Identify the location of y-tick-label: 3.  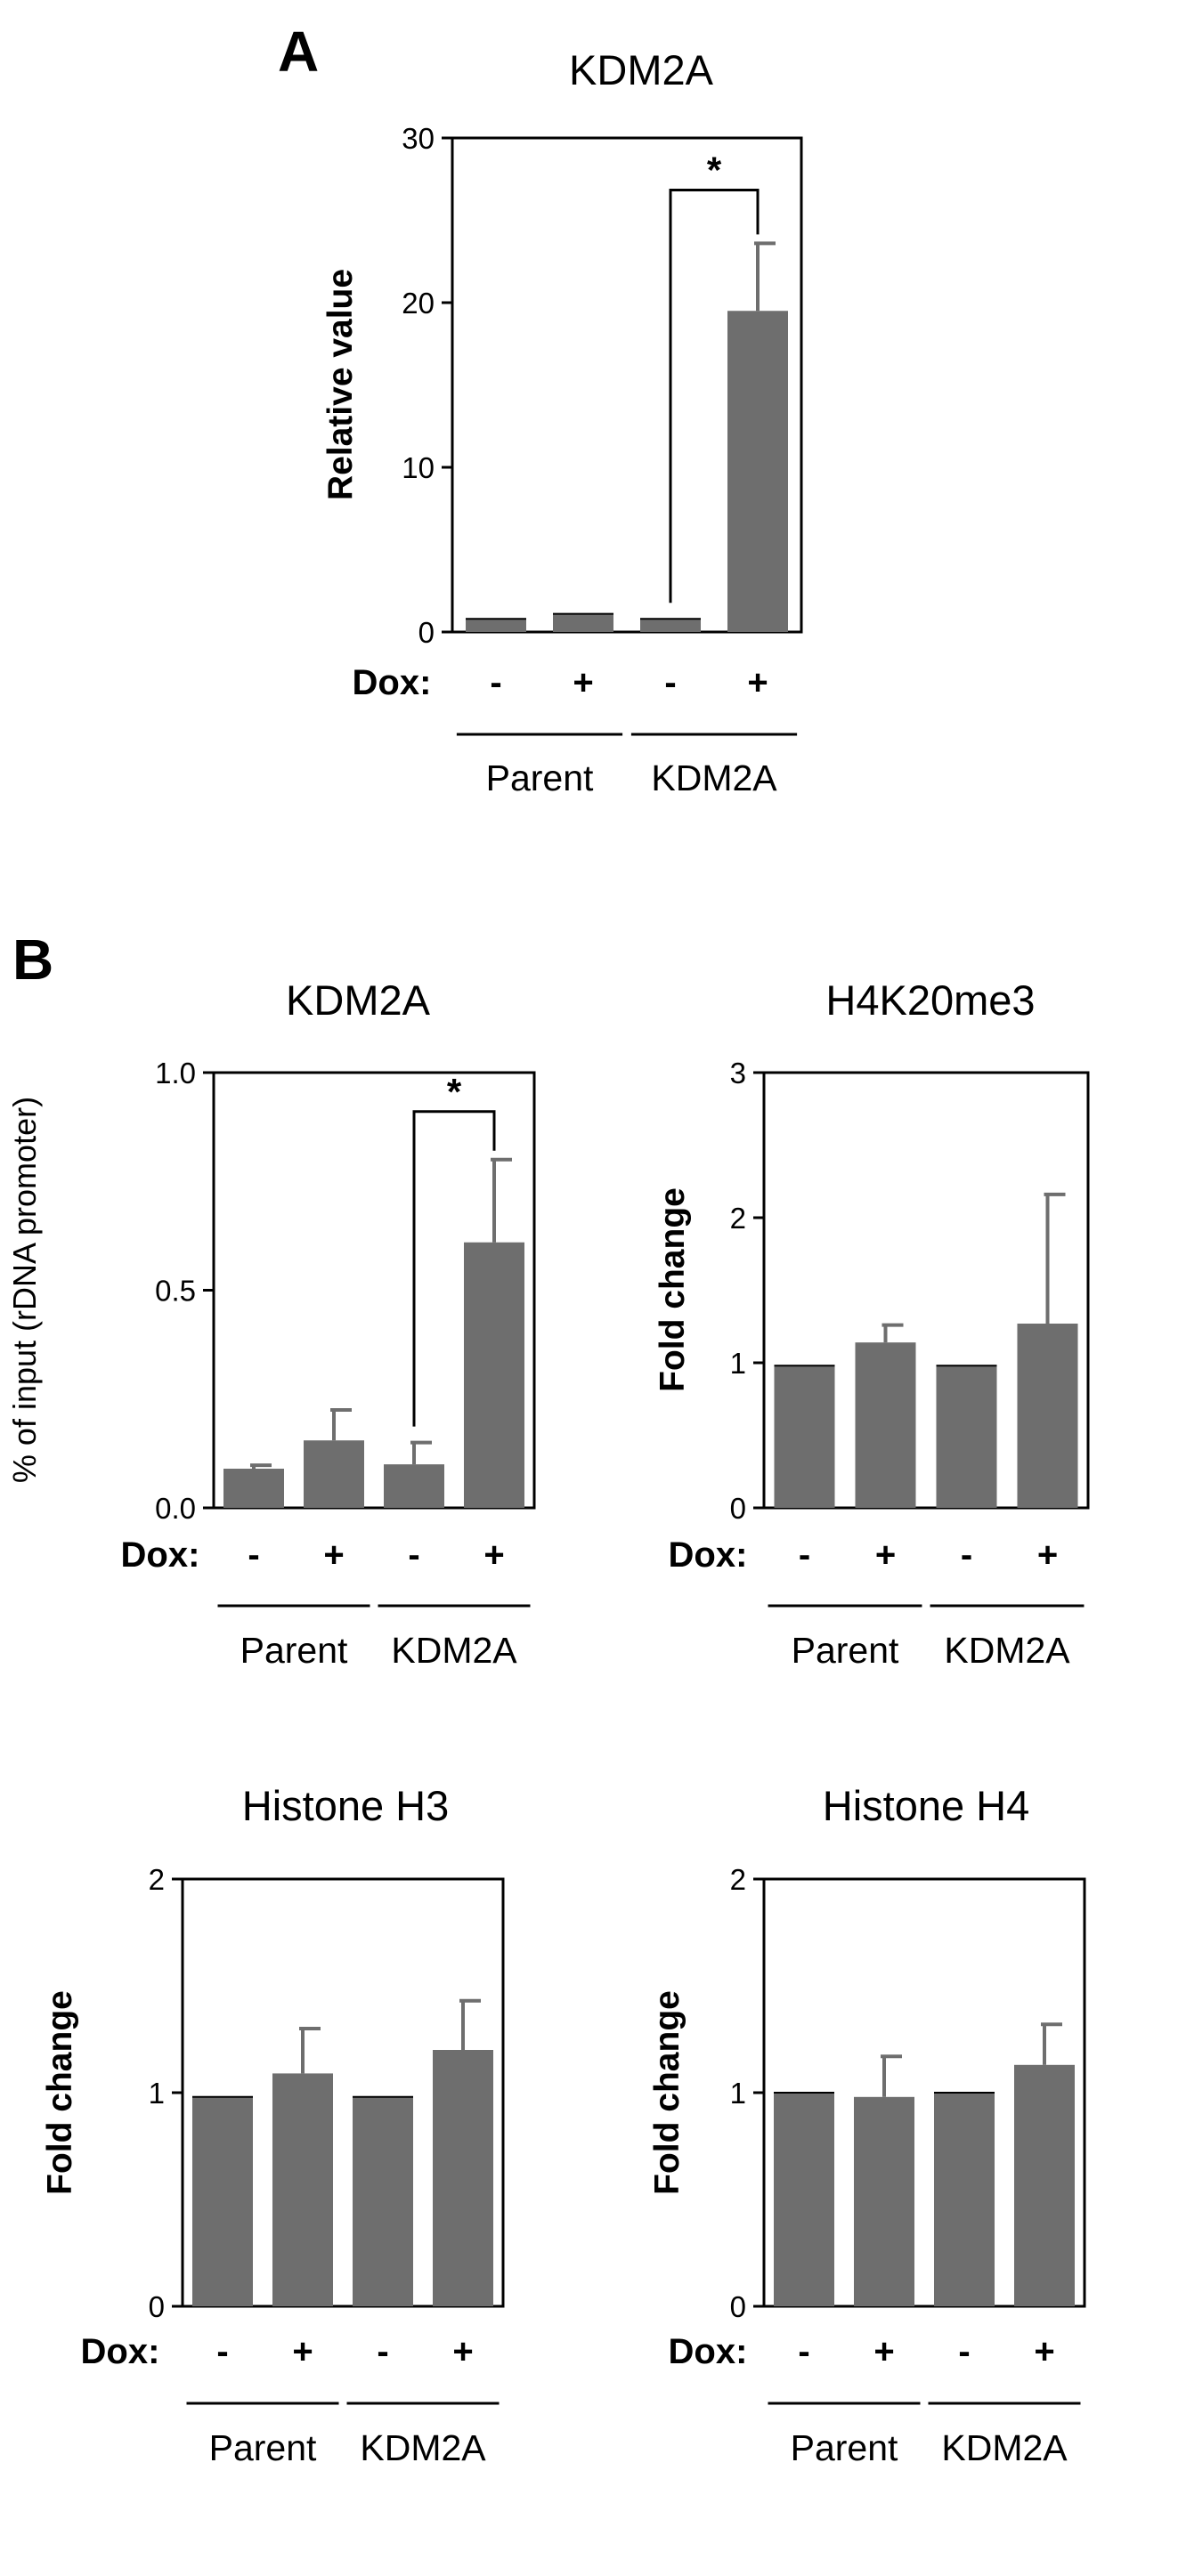
(738, 1074).